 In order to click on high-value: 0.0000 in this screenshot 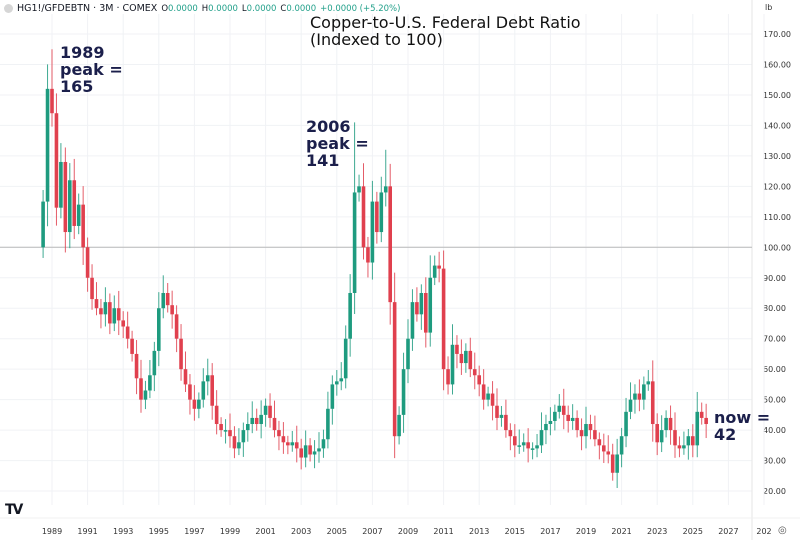, I will do `click(223, 8)`.